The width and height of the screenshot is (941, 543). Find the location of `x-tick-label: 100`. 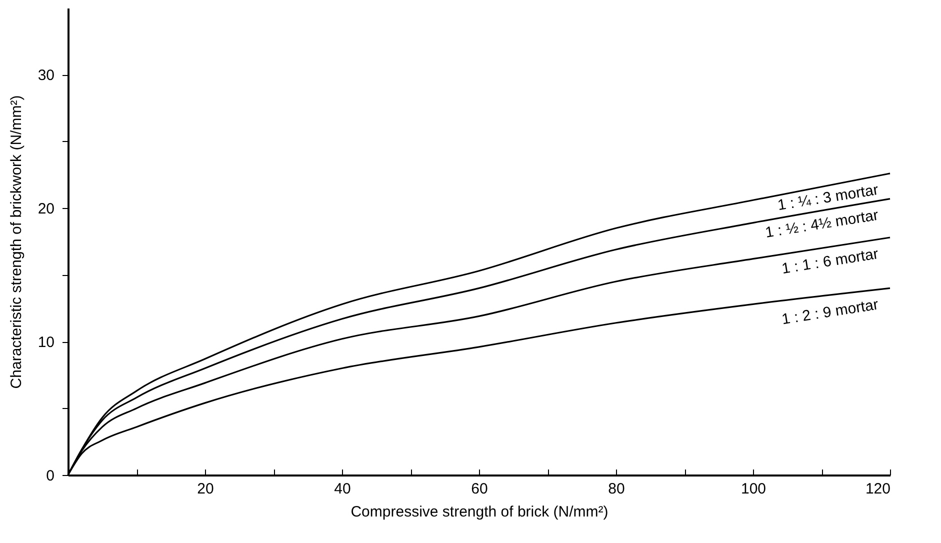

x-tick-label: 100 is located at coordinates (753, 489).